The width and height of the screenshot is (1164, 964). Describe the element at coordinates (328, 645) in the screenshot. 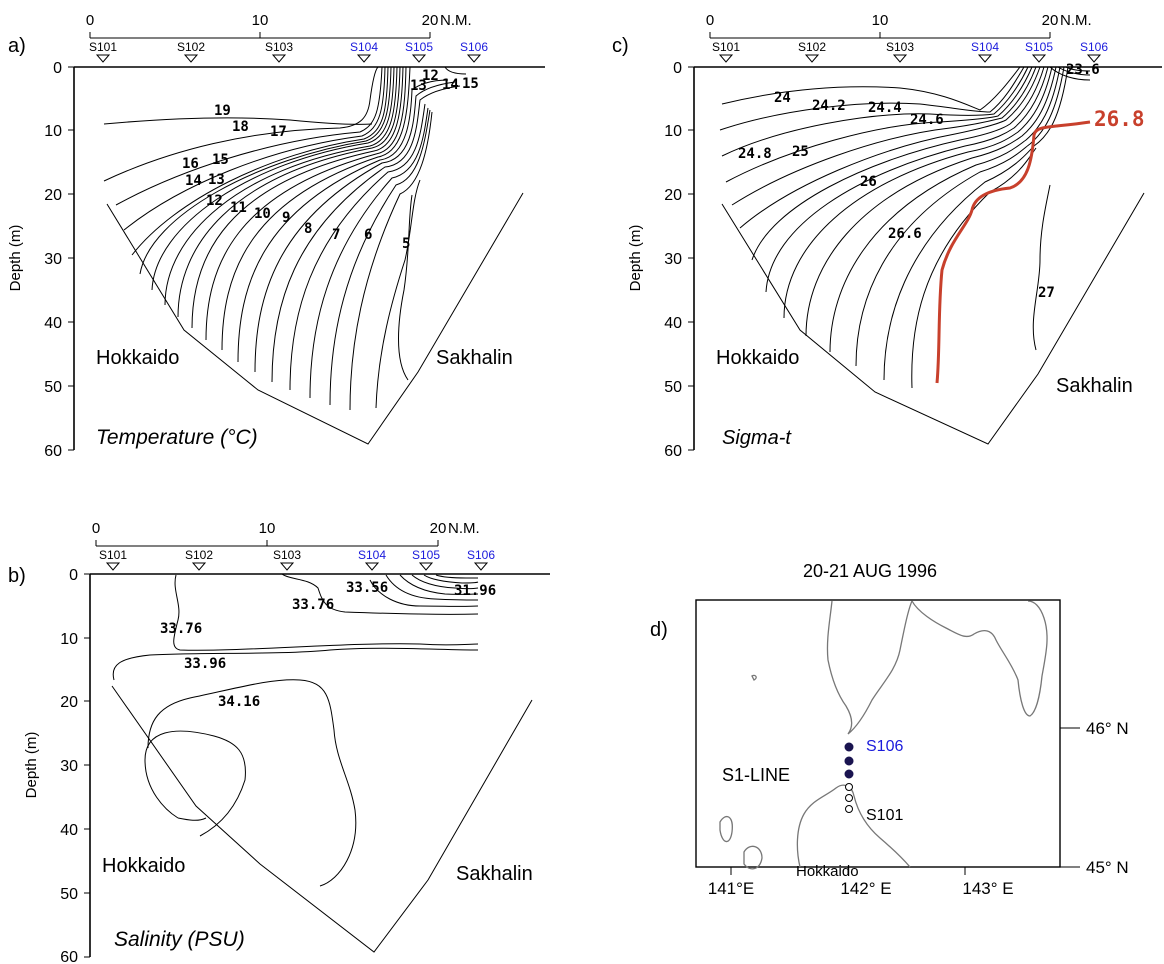

I see `salinity-contour-labels: 33.56 31.96 33.76 33.76 33.96 34.16` at that location.